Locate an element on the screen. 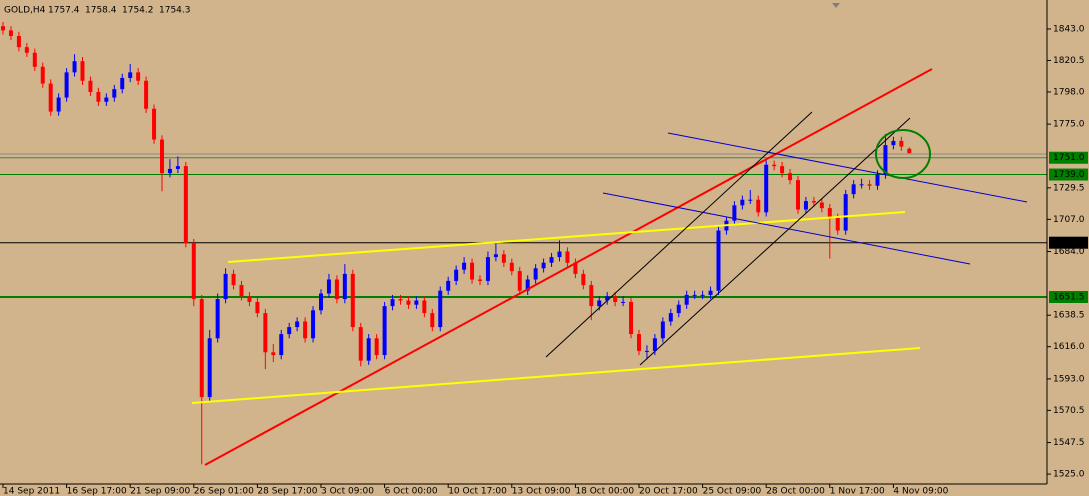  highlight-circle is located at coordinates (903, 154).